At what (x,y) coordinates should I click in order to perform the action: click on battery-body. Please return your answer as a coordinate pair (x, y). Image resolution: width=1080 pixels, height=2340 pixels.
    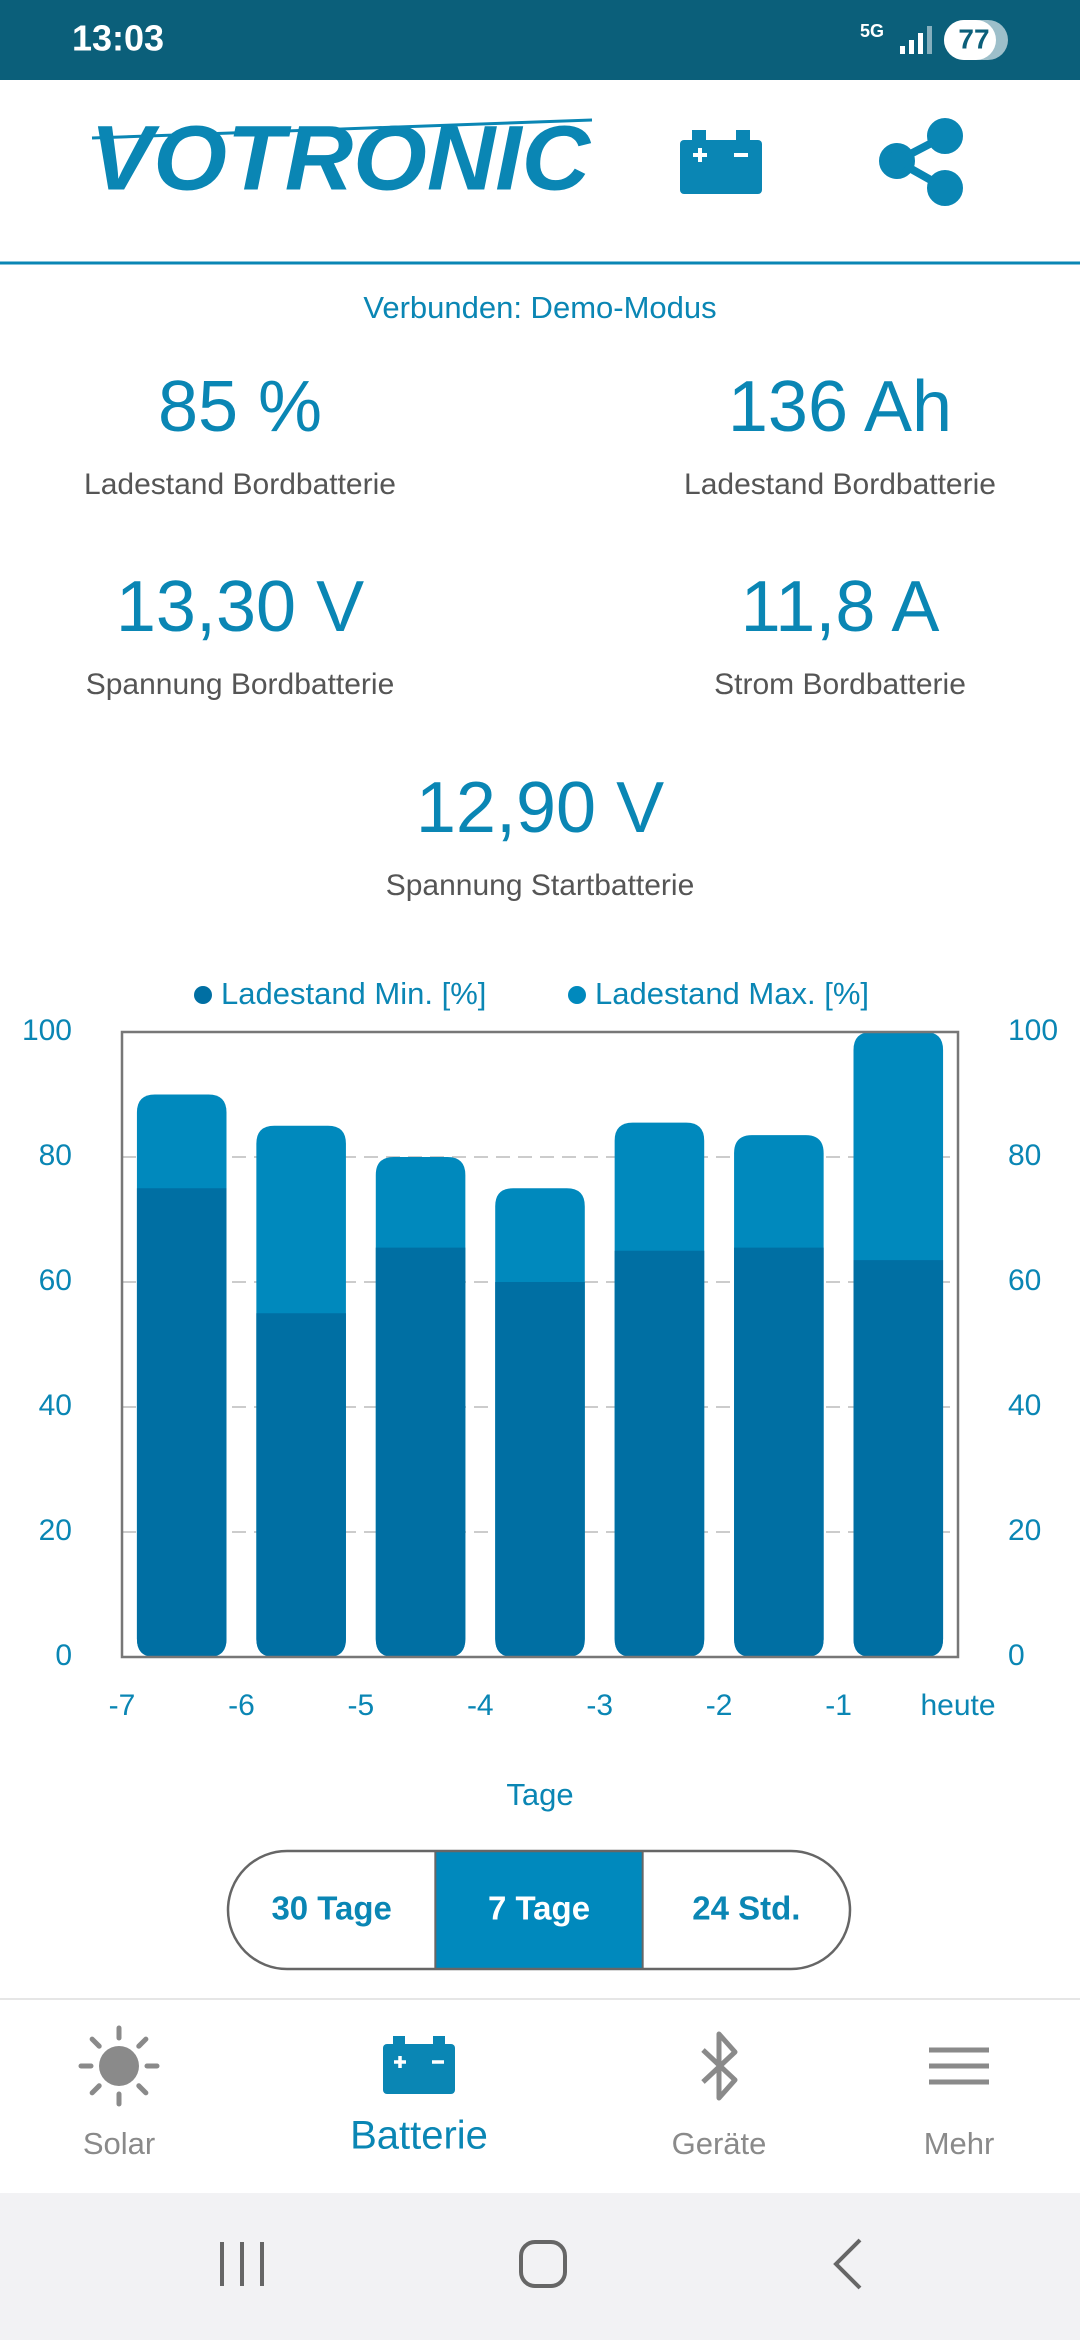
    Looking at the image, I should click on (419, 2069).